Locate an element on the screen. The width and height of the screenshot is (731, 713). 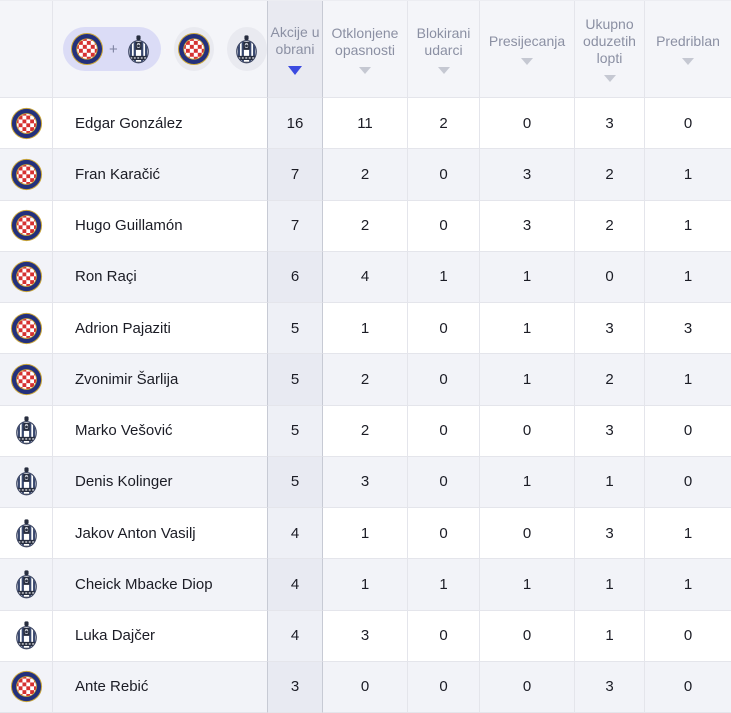
column-header-3: Blokirani udarci is located at coordinates (444, 49).